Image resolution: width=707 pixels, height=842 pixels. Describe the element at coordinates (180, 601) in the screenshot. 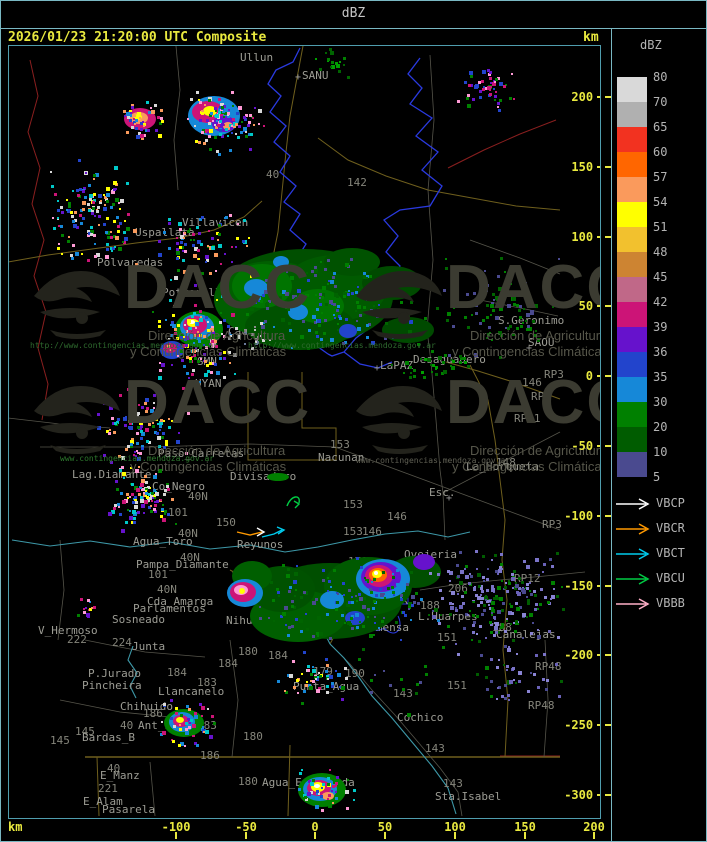

I see `map-place-label: Cda_Amarga` at that location.